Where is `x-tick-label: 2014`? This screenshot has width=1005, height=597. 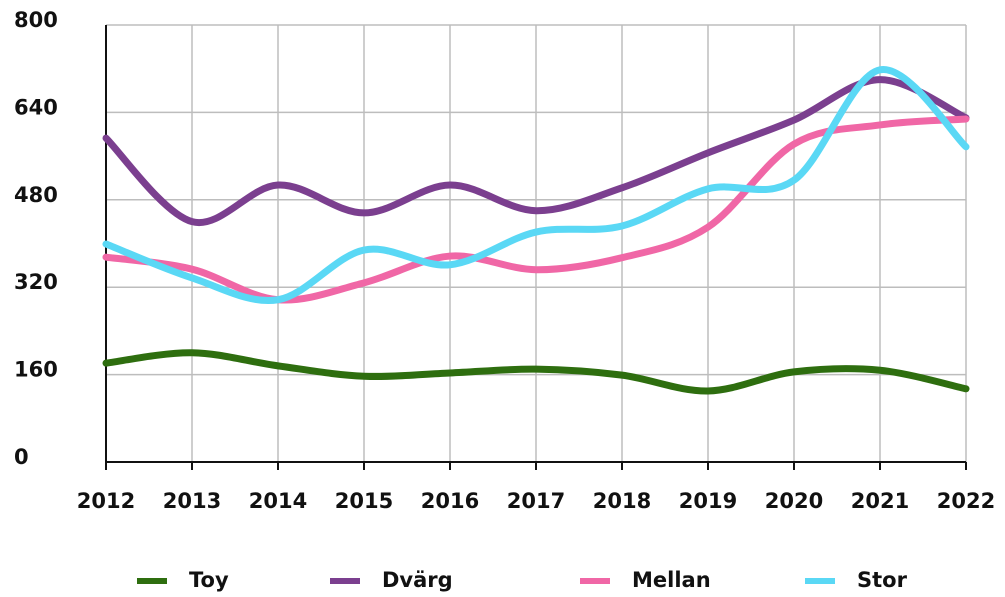 x-tick-label: 2014 is located at coordinates (278, 501).